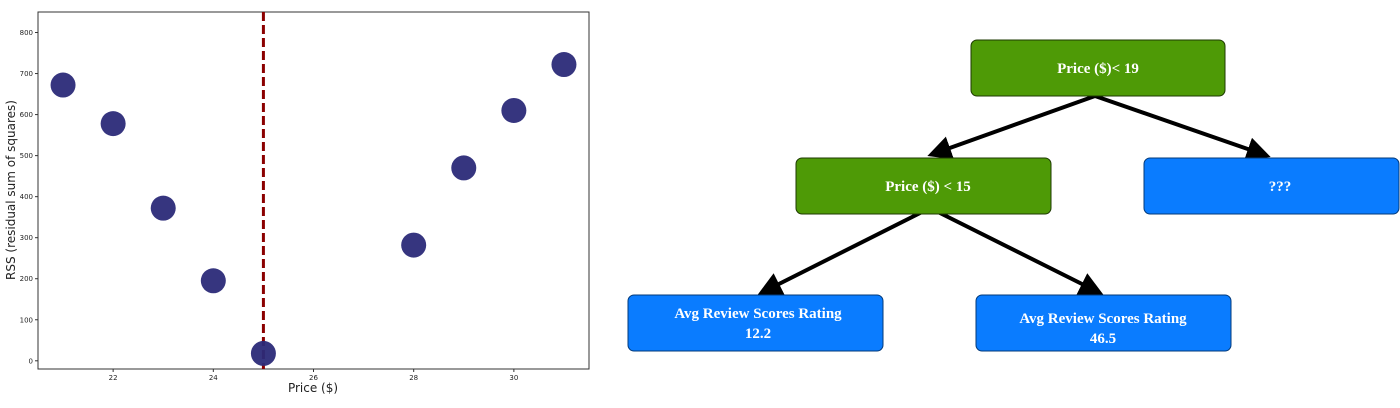 The width and height of the screenshot is (1400, 408). What do you see at coordinates (26, 238) in the screenshot?
I see `y-tick-label: 300` at bounding box center [26, 238].